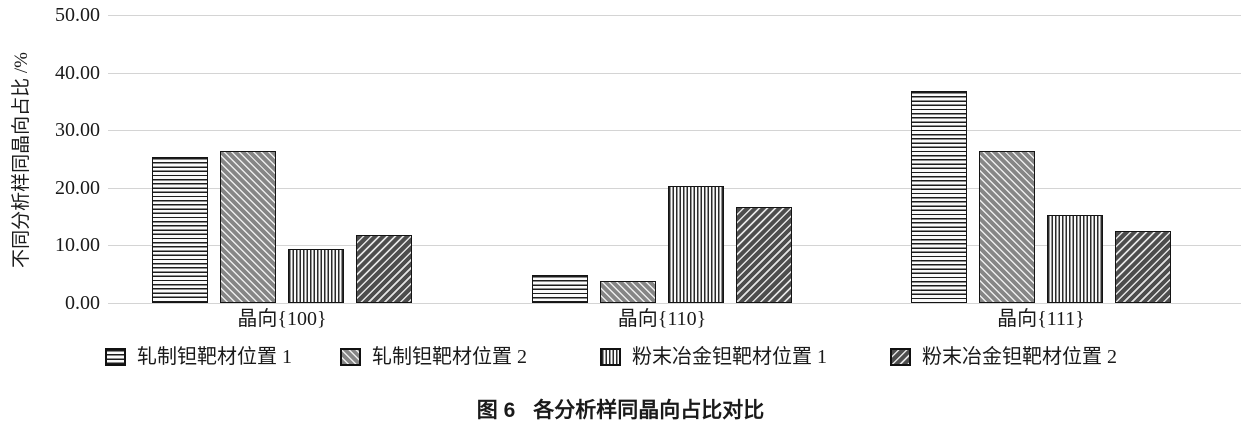 The image size is (1241, 436). I want to click on legend-item: 轧制钽靶材位置 1, so click(198, 357).